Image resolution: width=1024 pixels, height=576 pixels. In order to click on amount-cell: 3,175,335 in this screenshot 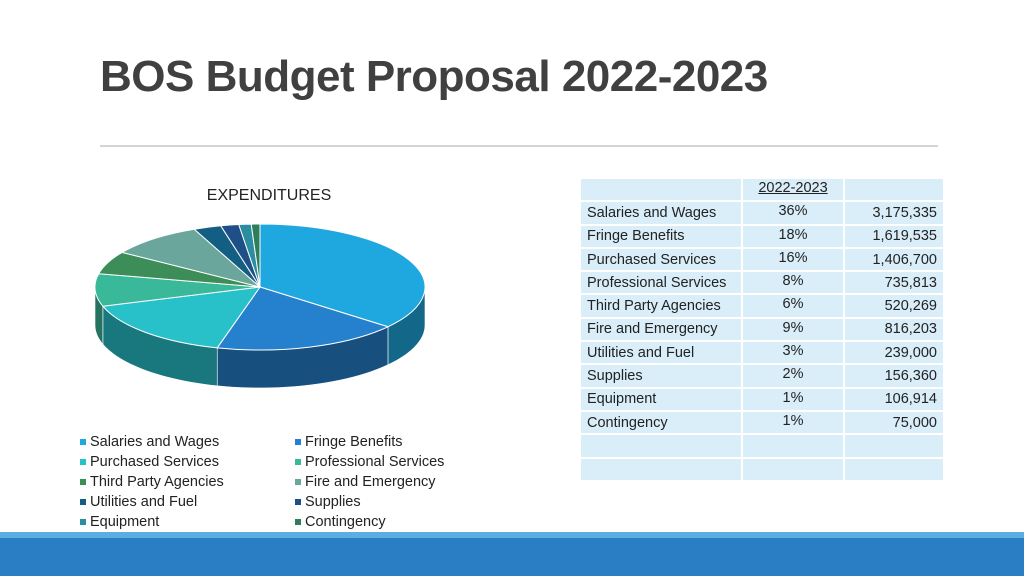, I will do `click(894, 213)`.